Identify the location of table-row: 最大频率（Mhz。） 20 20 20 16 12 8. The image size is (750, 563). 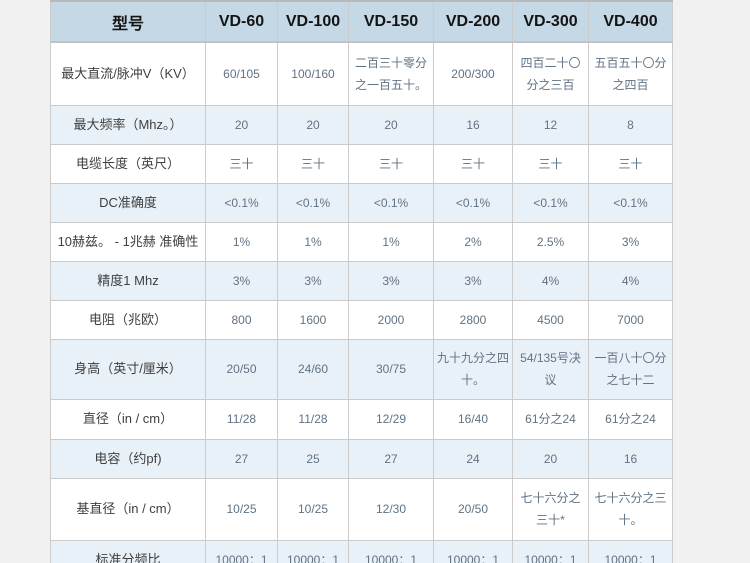
(361, 124).